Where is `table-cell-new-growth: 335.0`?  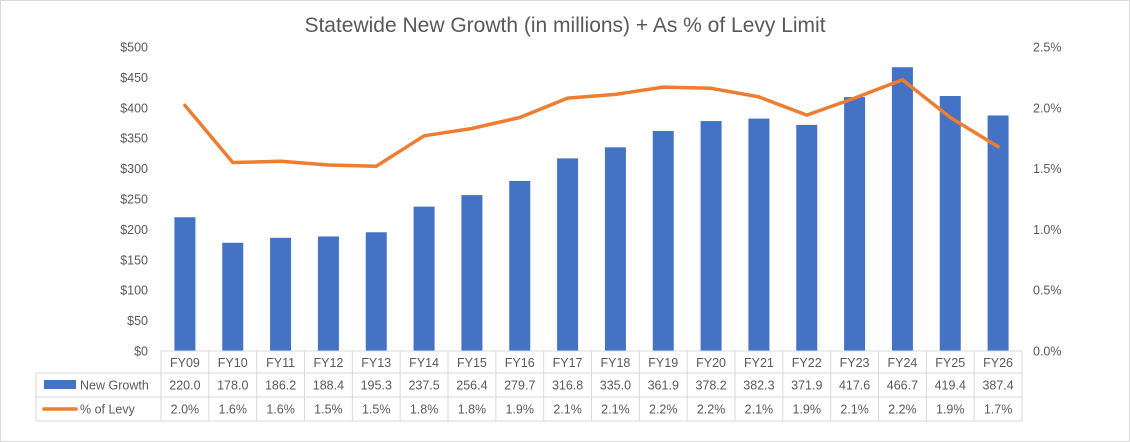 table-cell-new-growth: 335.0 is located at coordinates (615, 386).